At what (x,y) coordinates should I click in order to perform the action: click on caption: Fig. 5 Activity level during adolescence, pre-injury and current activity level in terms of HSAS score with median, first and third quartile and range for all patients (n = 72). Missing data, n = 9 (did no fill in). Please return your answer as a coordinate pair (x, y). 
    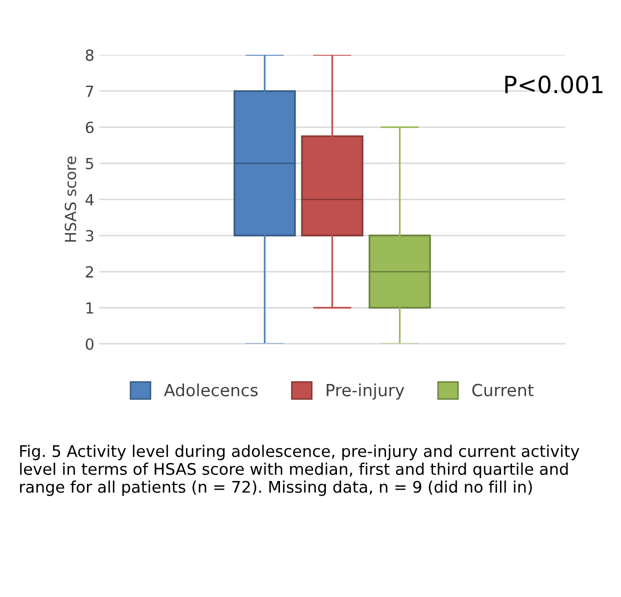
    Looking at the image, I should click on (300, 470).